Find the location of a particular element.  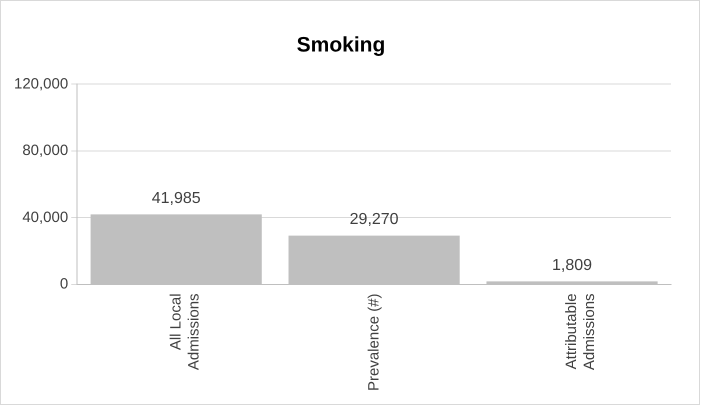

chart-title: Smoking is located at coordinates (341, 44).